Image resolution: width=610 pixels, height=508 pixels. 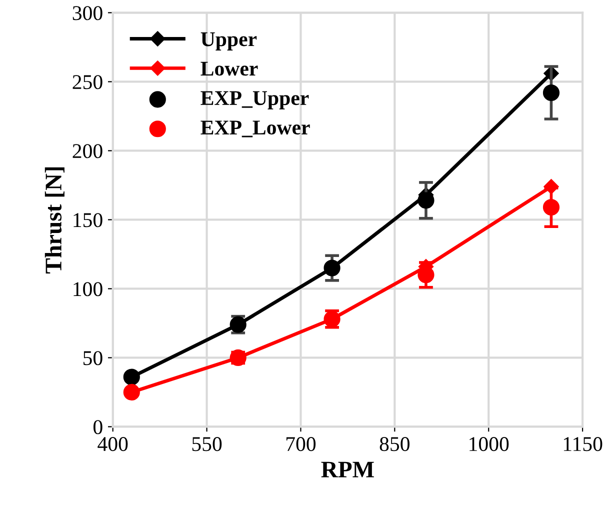 I want to click on y-tick-label: 100, so click(x=88, y=289).